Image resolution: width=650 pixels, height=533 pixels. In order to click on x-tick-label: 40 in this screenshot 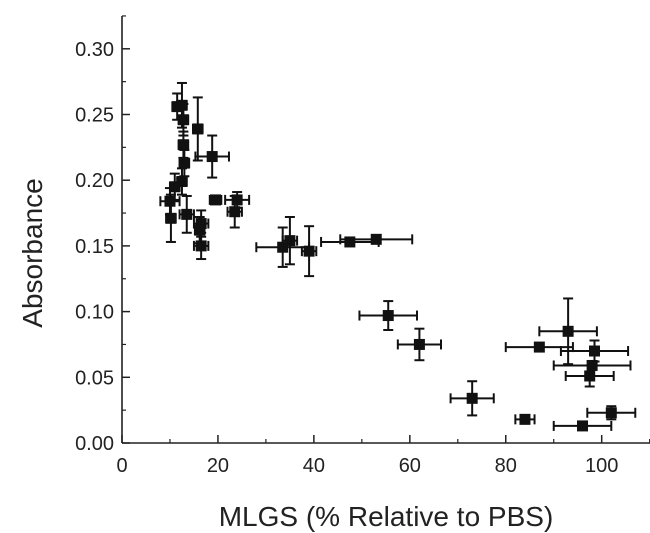, I will do `click(314, 466)`.